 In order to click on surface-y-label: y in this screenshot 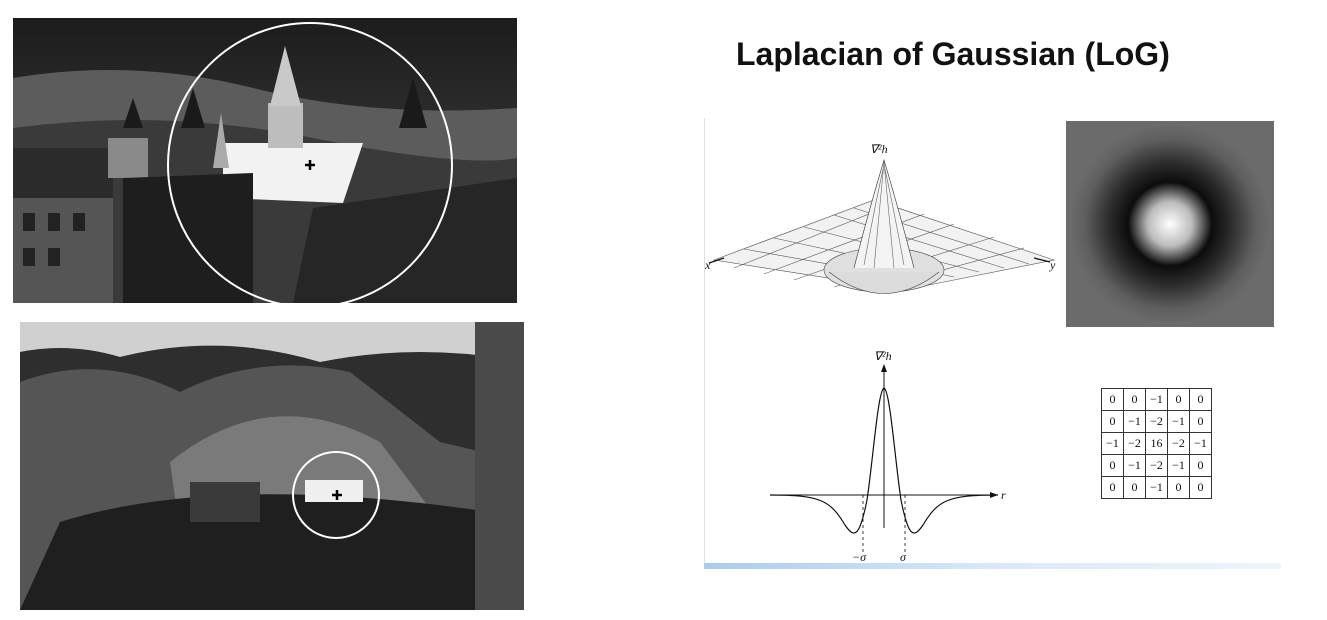, I will do `click(1053, 265)`.